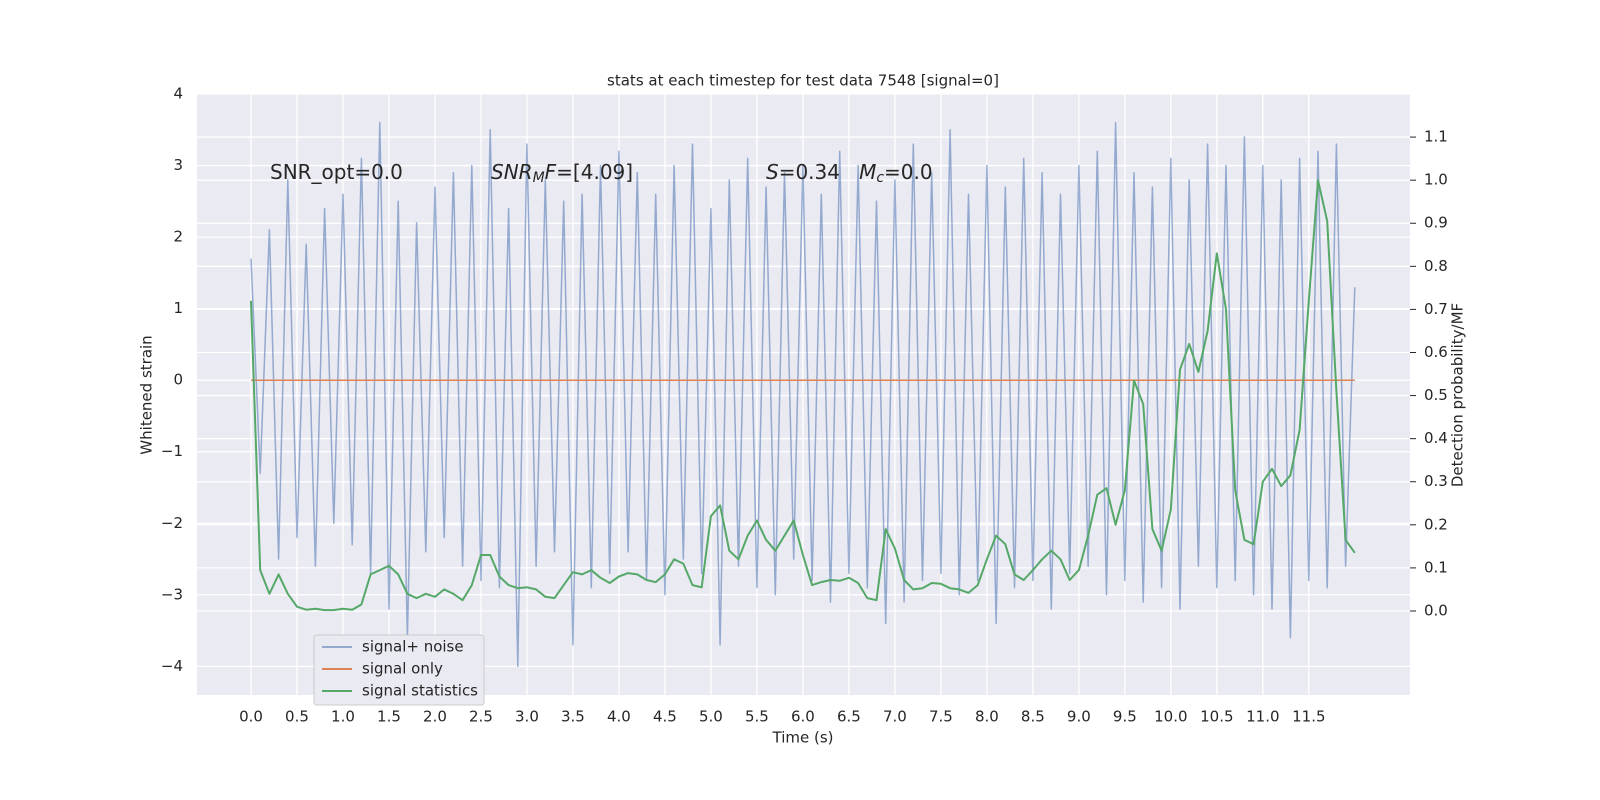 Image resolution: width=1600 pixels, height=800 pixels. I want to click on annotation-part: =0.34, so click(819, 172).